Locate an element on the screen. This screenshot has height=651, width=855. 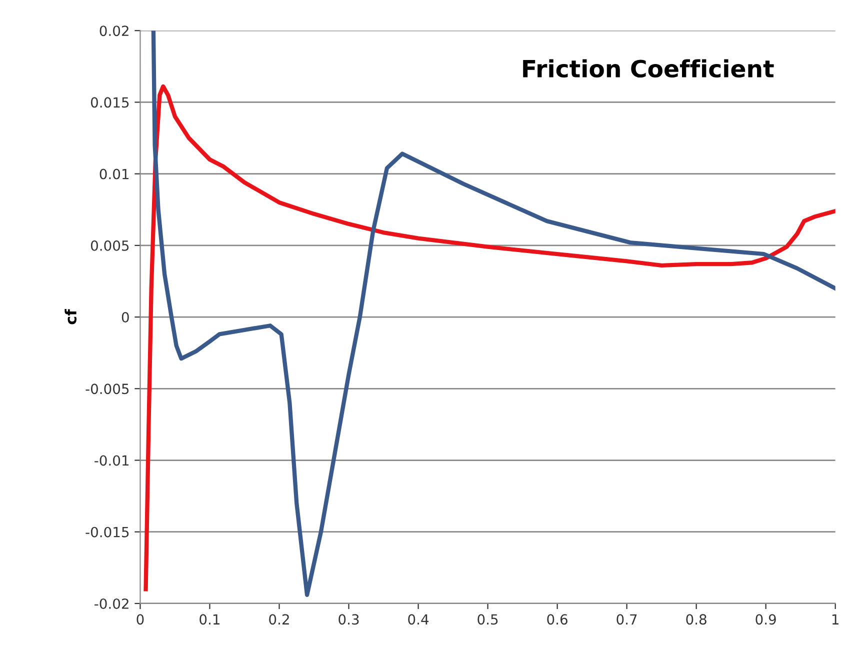
x-tick-label: 0.2 is located at coordinates (279, 619).